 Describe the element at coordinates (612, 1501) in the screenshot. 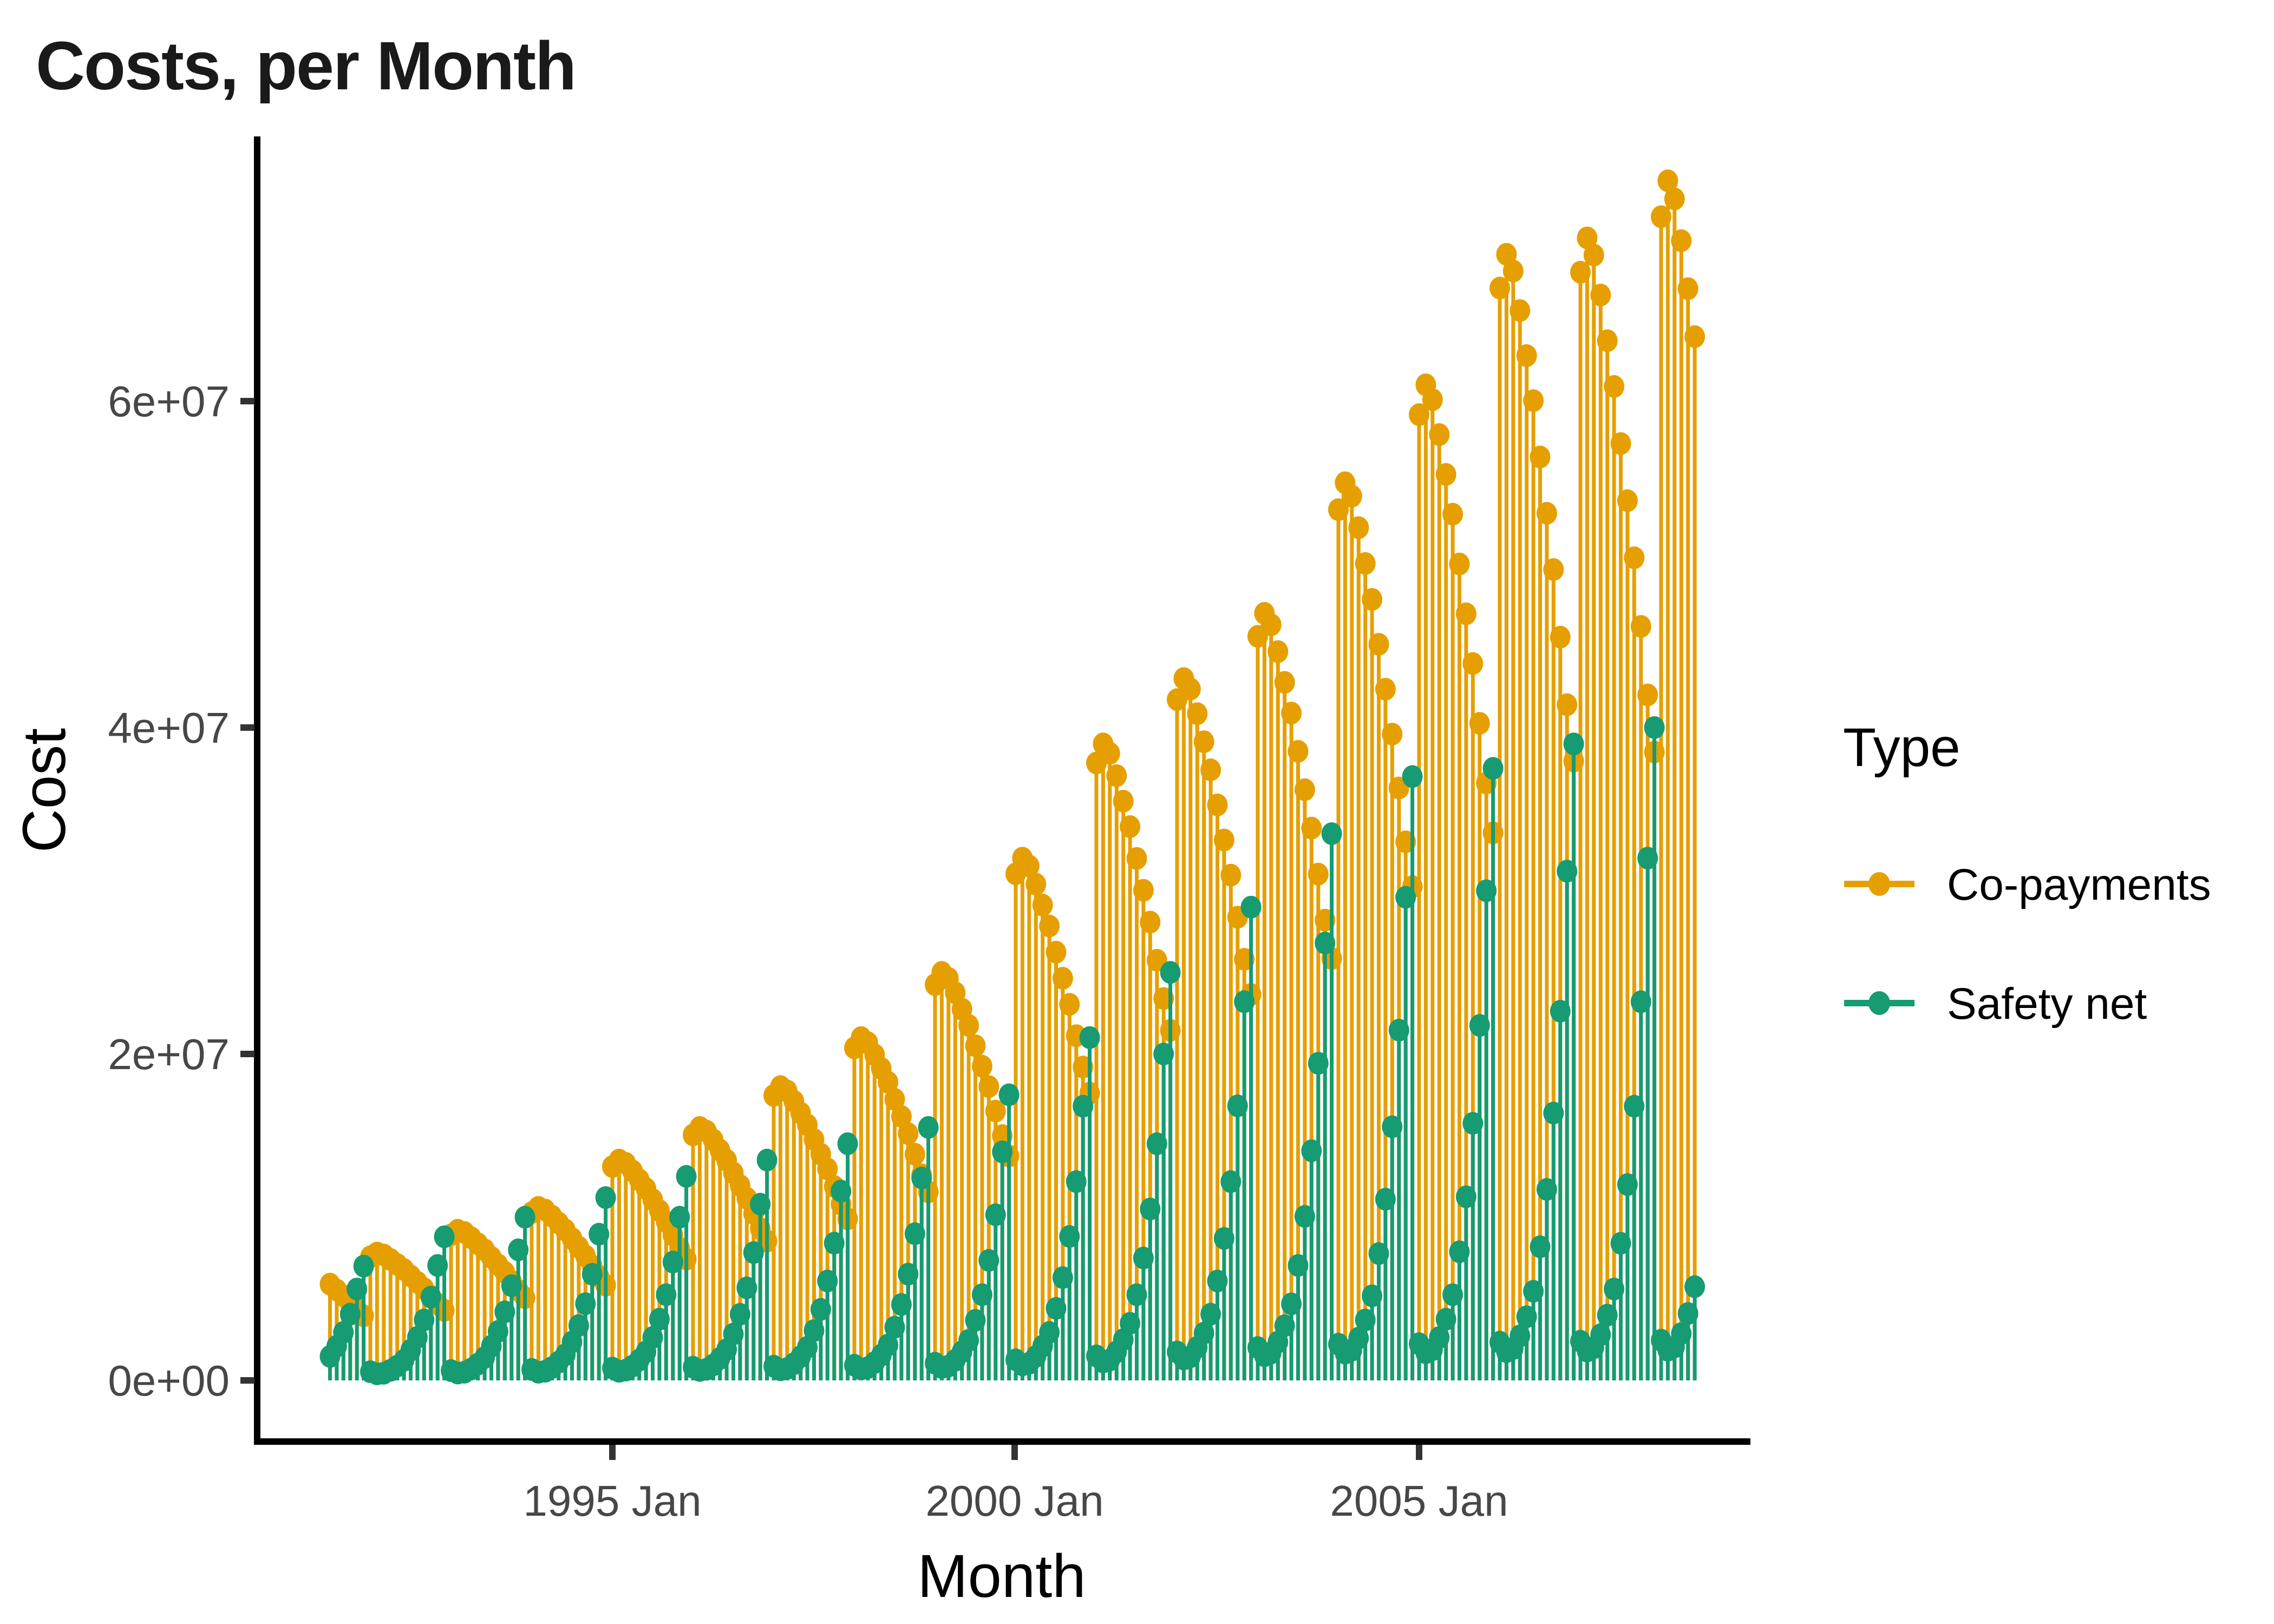

I see `x-tick-label: 1995 Jan` at that location.